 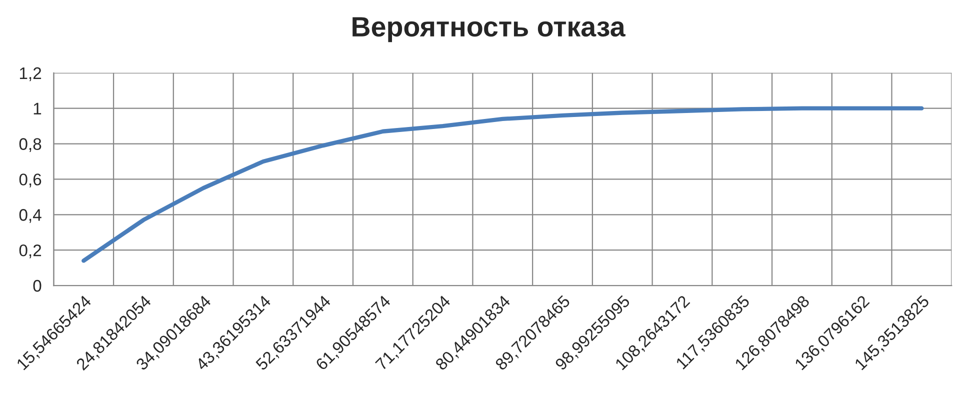 What do you see at coordinates (30, 145) in the screenshot?
I see `y-tick-label: 0,8` at bounding box center [30, 145].